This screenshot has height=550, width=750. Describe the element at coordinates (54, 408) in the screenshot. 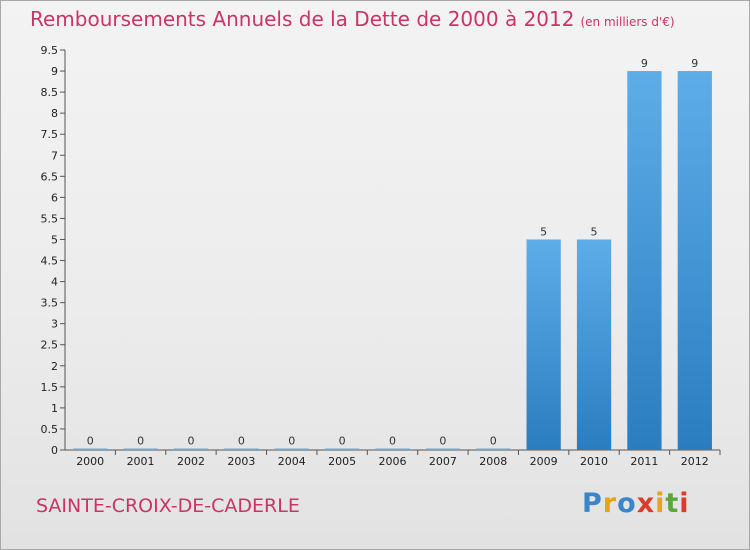

I see `y-tick-label: 1` at that location.